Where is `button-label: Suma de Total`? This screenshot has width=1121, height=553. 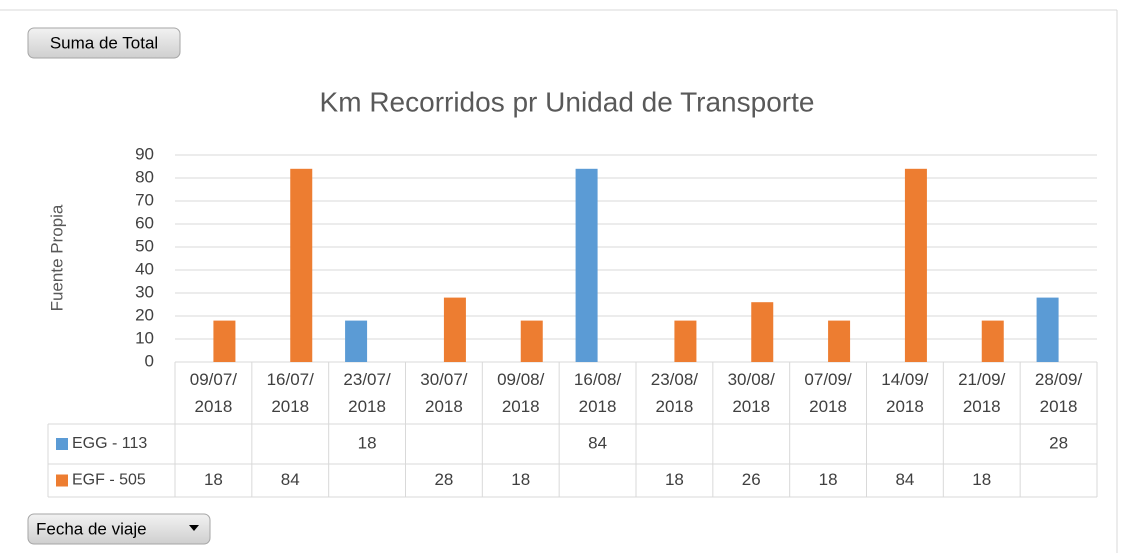 button-label: Suma de Total is located at coordinates (104, 42).